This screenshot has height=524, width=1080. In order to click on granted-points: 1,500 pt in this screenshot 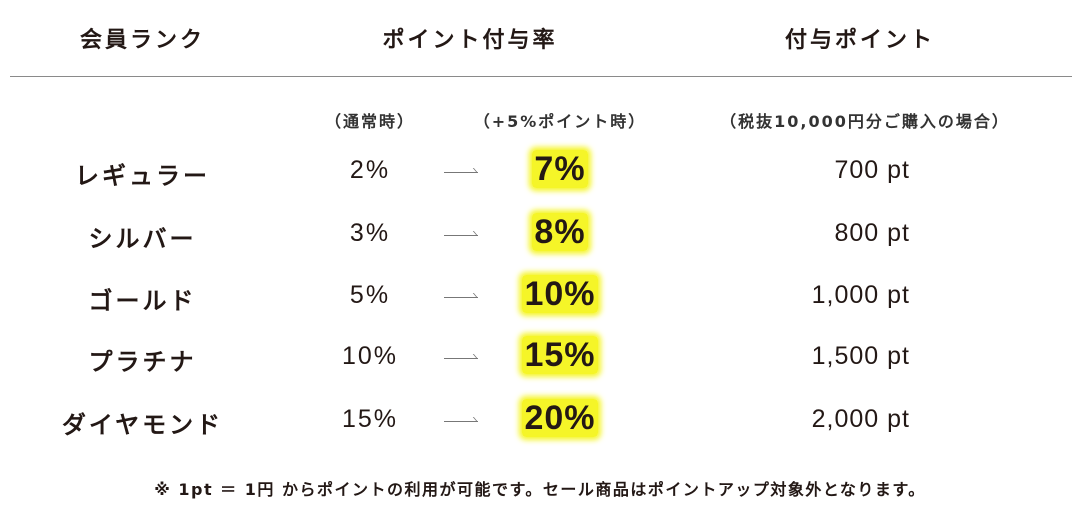, I will do `click(860, 356)`.